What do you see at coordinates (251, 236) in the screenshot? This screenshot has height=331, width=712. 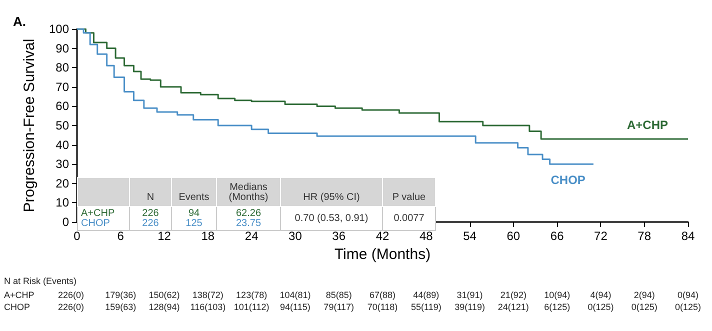 I see `x-tick-label: 24` at bounding box center [251, 236].